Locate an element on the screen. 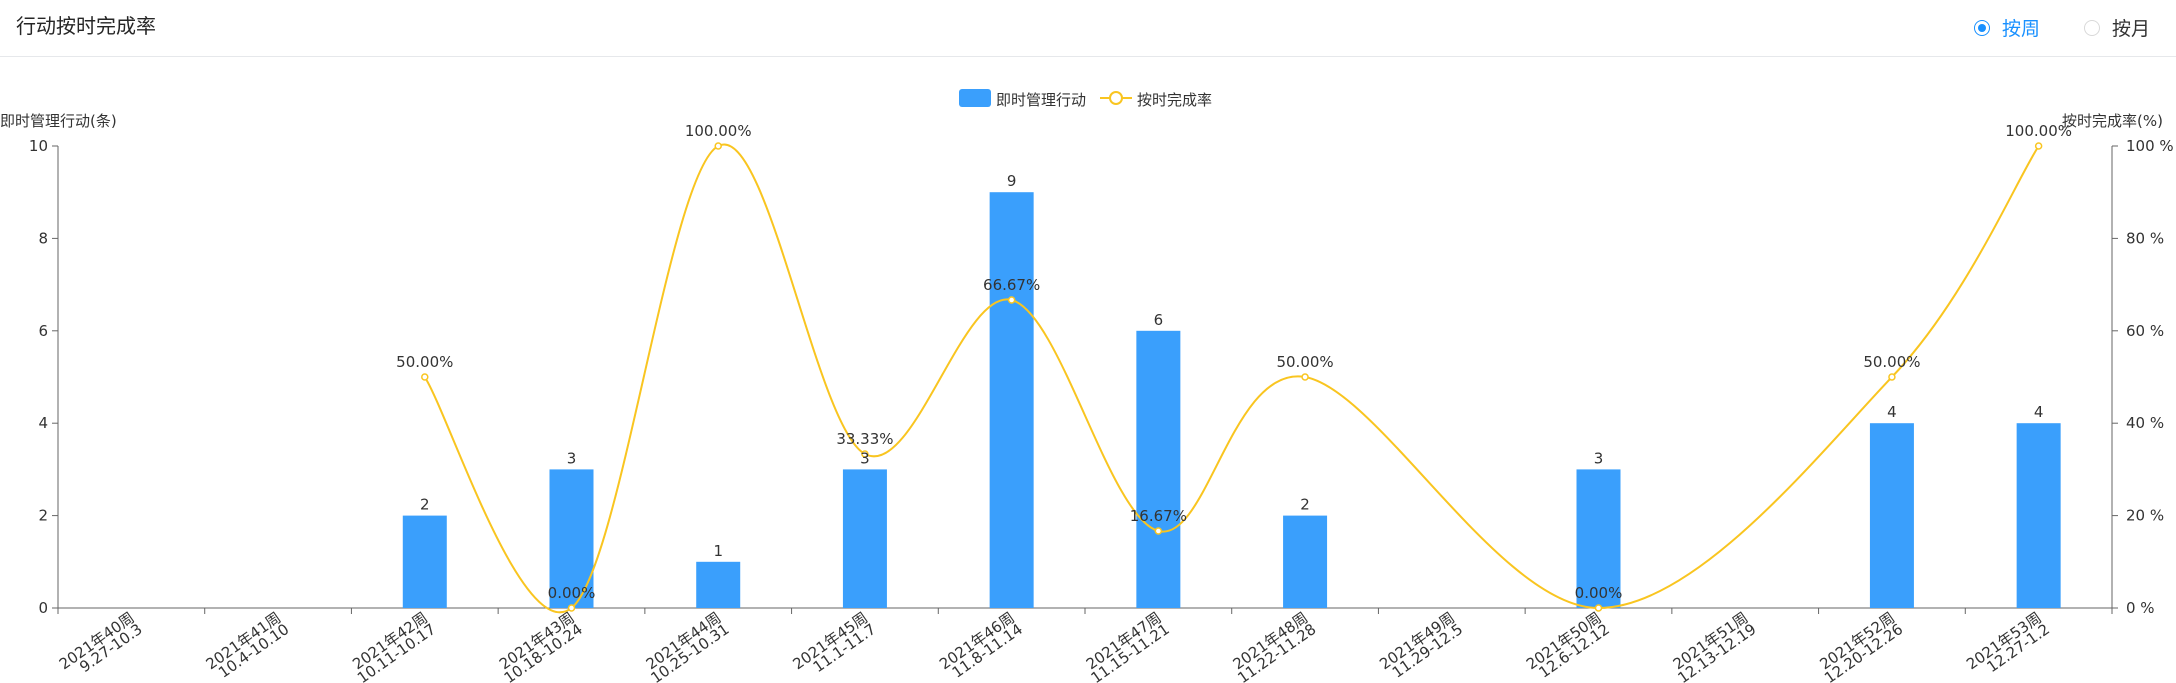  y-left-tick-label: 10 is located at coordinates (38, 146).